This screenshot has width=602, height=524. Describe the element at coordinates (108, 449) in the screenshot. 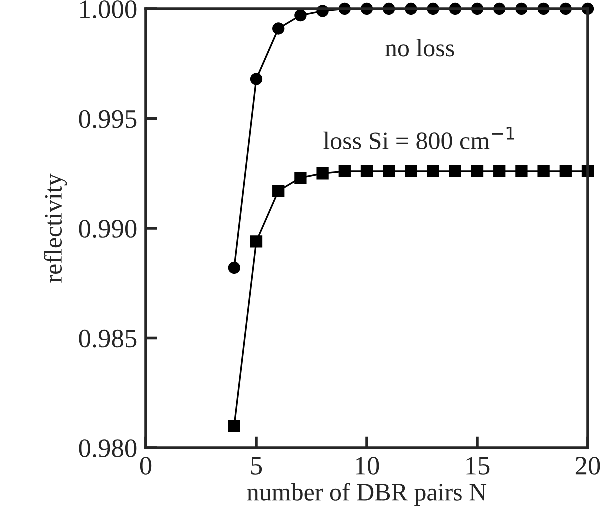

I see `y-tick-label: 0.980` at that location.